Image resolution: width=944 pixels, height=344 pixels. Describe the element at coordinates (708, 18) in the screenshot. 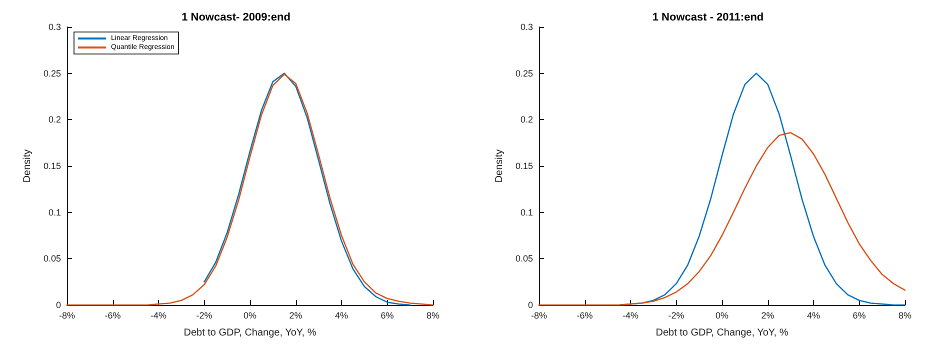

I see `chart-title: 1 Nowcast - 2011:end` at that location.